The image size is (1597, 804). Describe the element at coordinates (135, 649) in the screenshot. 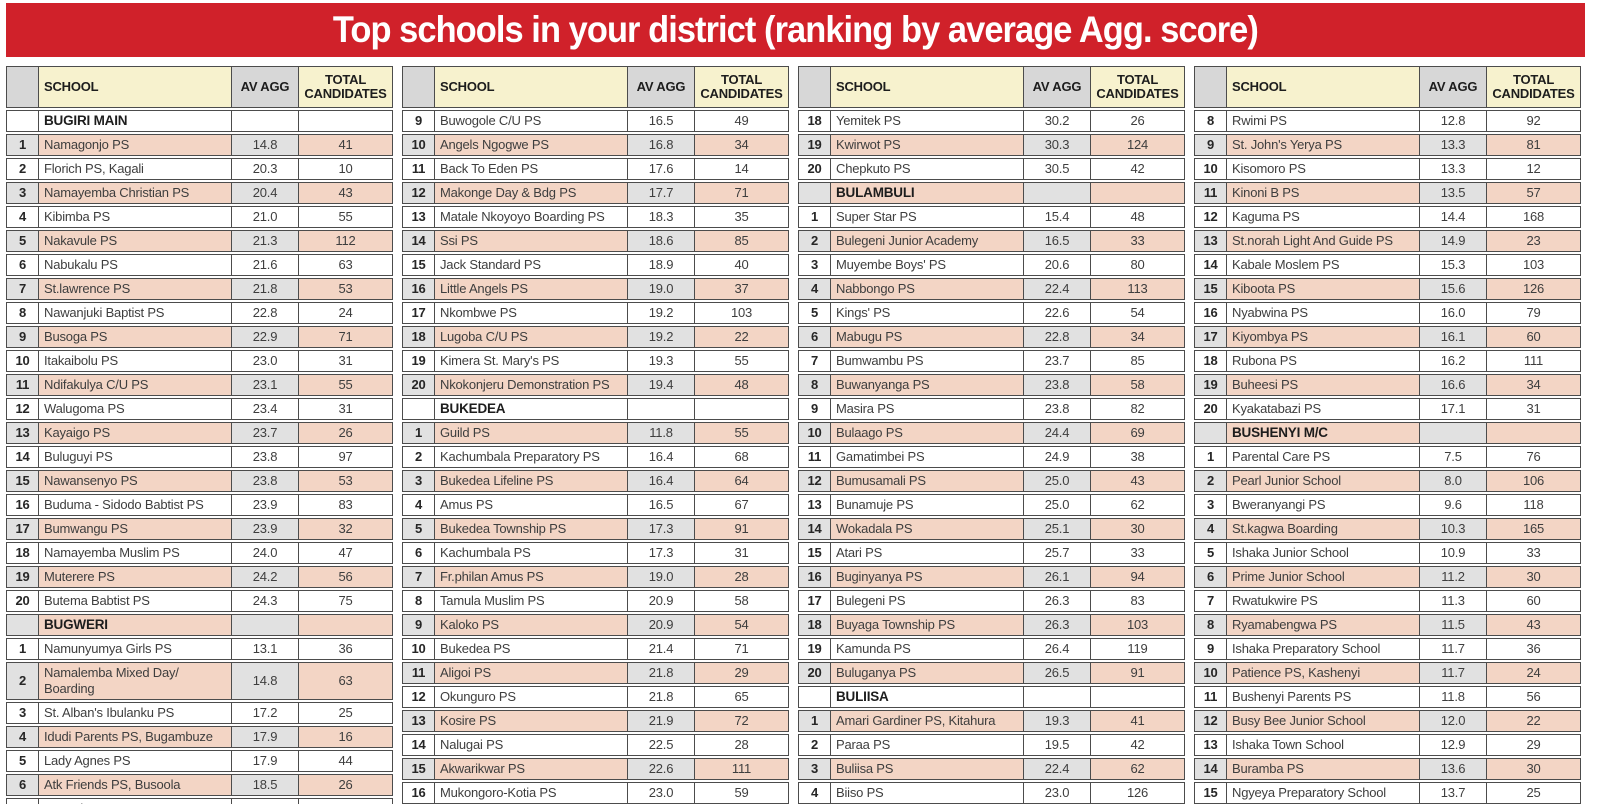

I see `school-cell: Namunyumya Girls PS` at that location.